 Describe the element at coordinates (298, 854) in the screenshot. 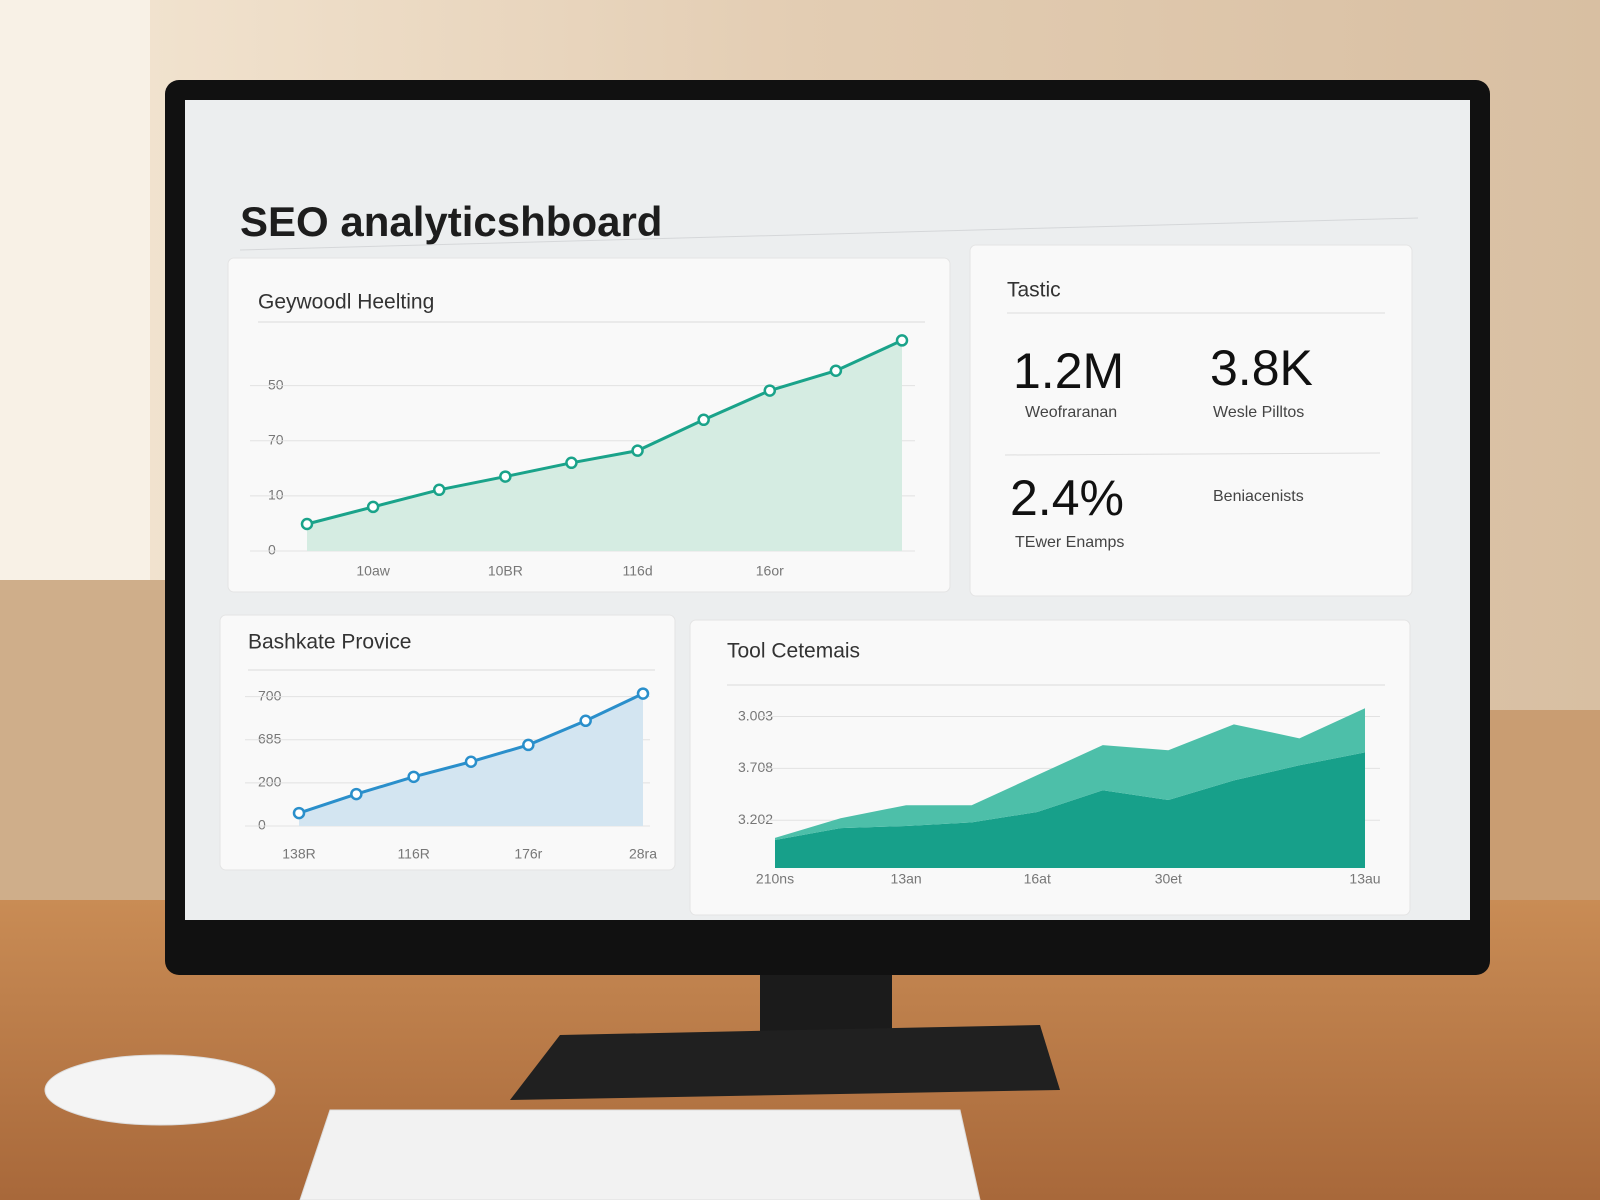

I see `x-tick-label: 138R` at that location.